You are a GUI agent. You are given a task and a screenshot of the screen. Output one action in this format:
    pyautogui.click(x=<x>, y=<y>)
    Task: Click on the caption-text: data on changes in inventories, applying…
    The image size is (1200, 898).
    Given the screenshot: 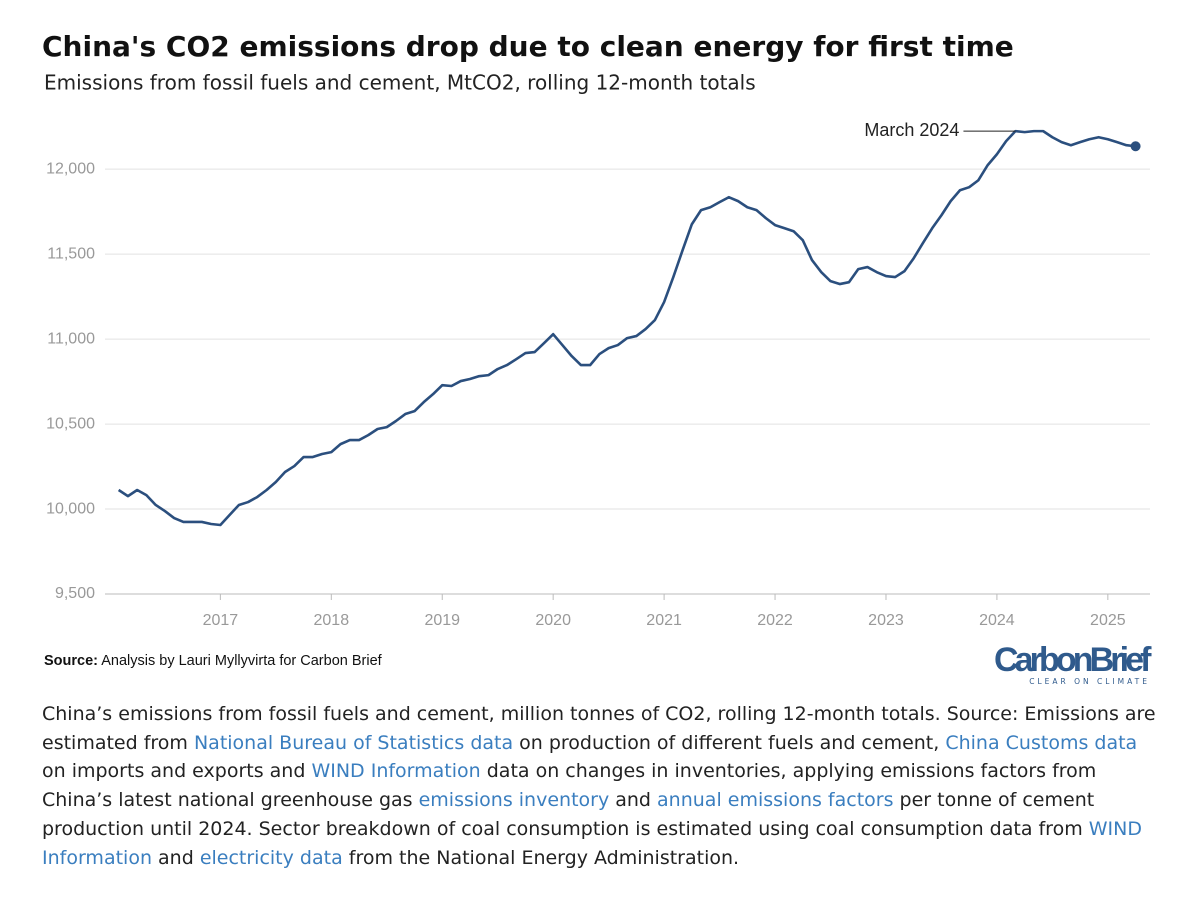 What is the action you would take?
    pyautogui.click(x=569, y=786)
    